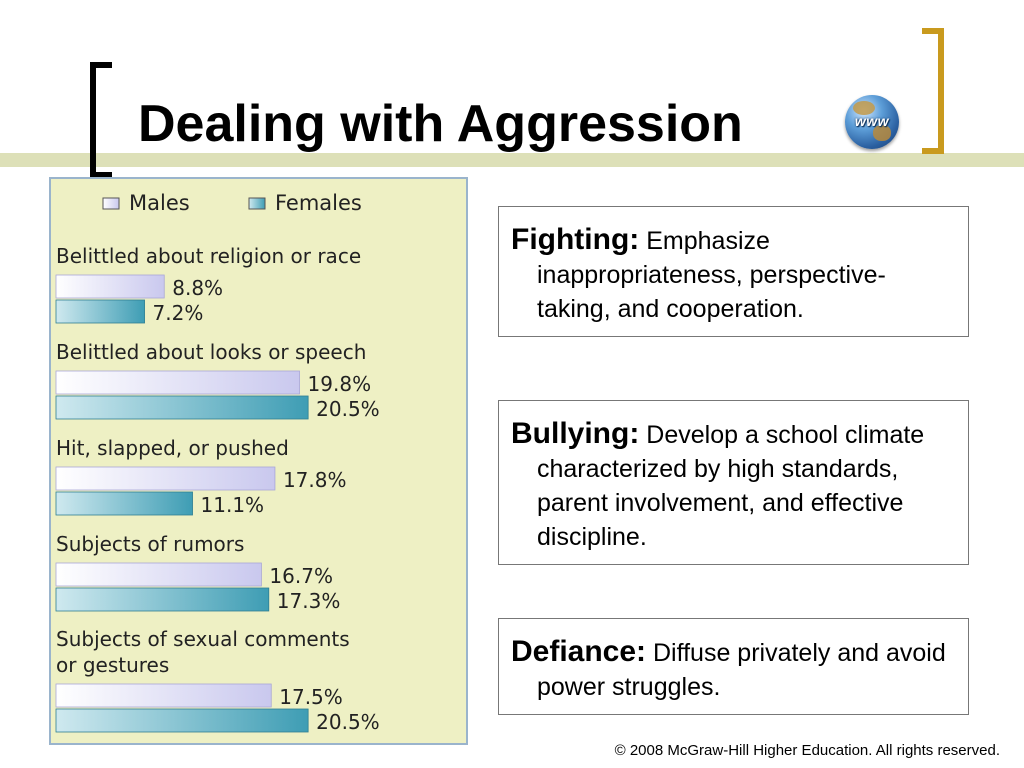 This screenshot has height=768, width=1024. I want to click on title-bar, so click(512, 160).